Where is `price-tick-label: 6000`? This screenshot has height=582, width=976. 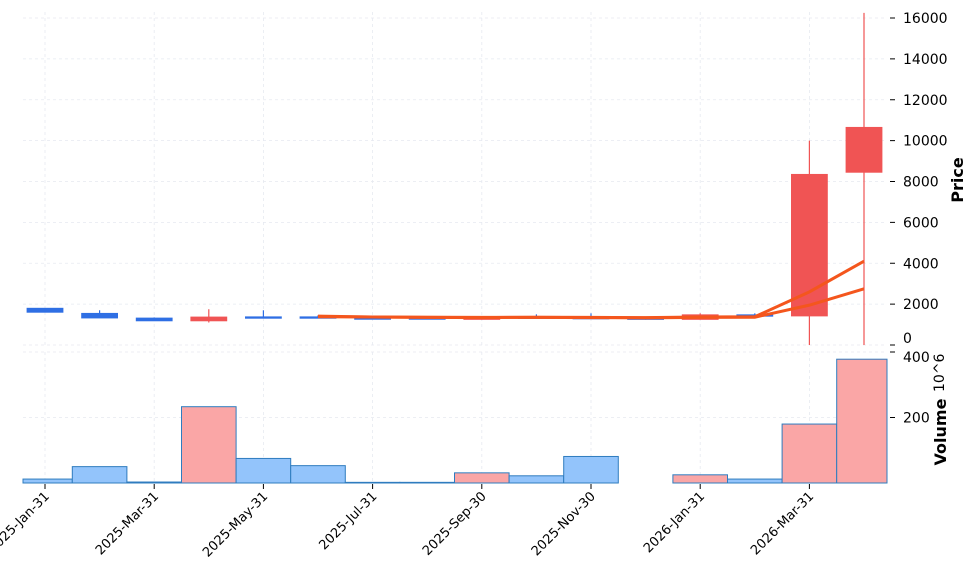
price-tick-label: 6000 is located at coordinates (921, 223).